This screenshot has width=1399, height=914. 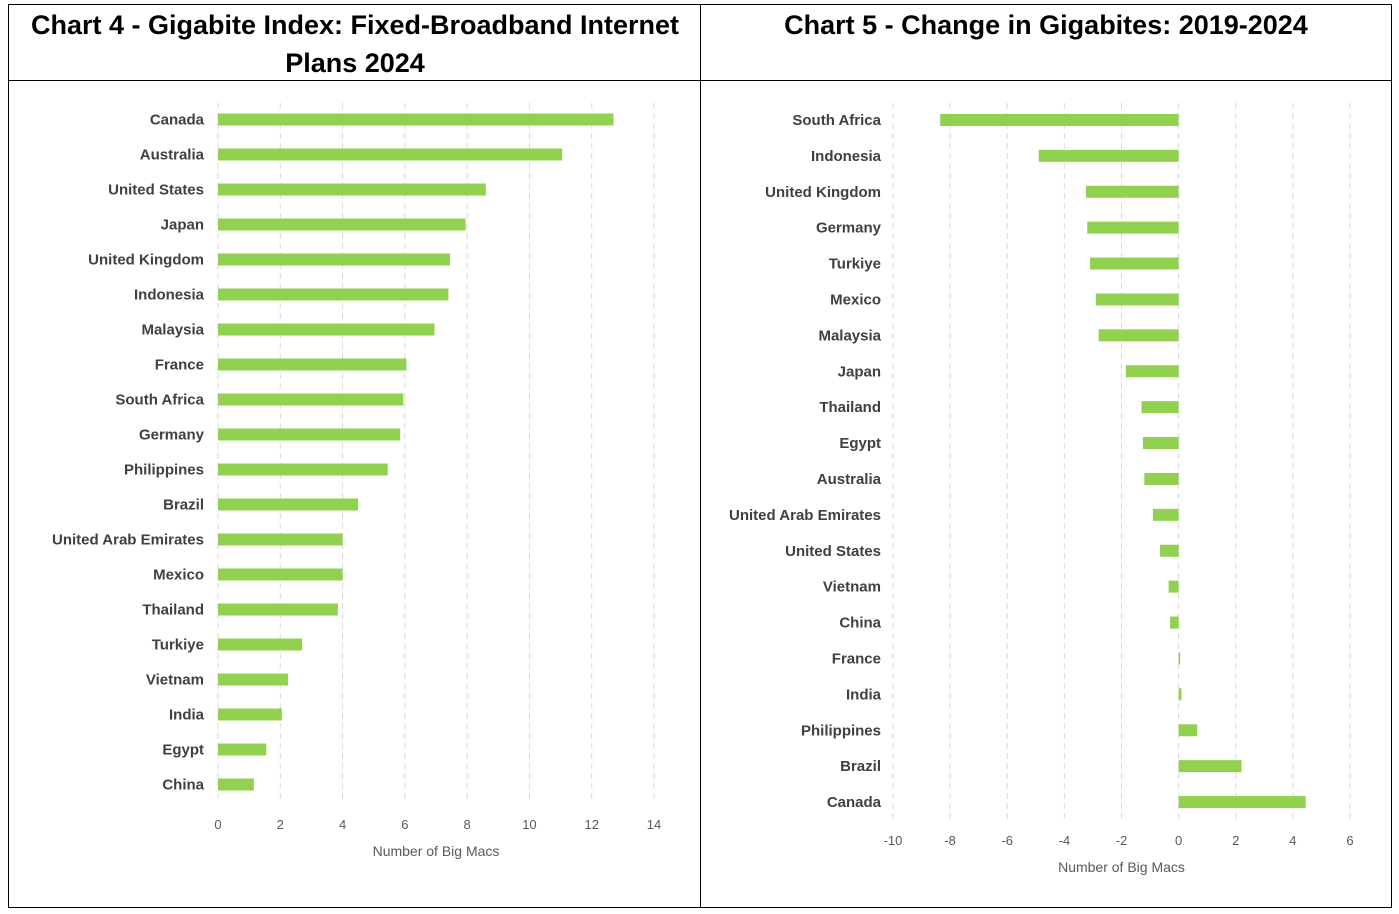 I want to click on chart5-category-label: China, so click(x=860, y=623).